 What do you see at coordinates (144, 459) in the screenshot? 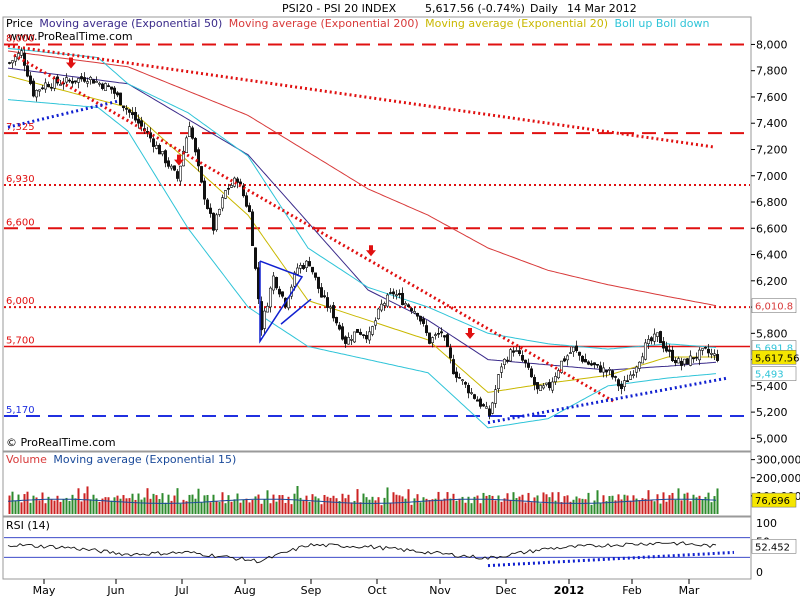
I see `legend-volume-ma: Moving average (Exponential 15)` at bounding box center [144, 459].